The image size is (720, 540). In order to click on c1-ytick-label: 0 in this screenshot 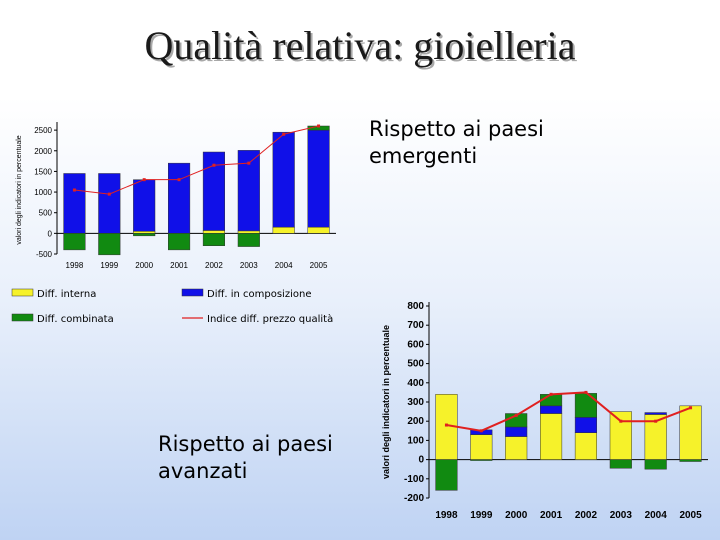, I will do `click(50, 233)`.